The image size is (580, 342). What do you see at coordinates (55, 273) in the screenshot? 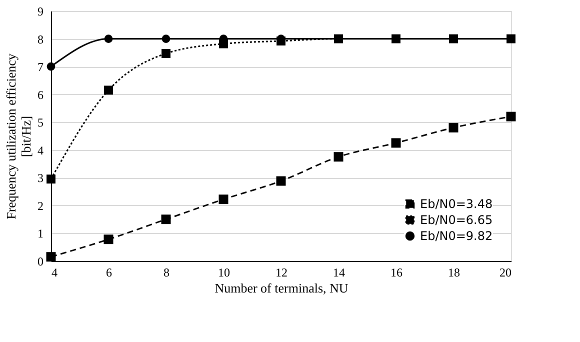
I see `x-tick-label: 4` at bounding box center [55, 273].